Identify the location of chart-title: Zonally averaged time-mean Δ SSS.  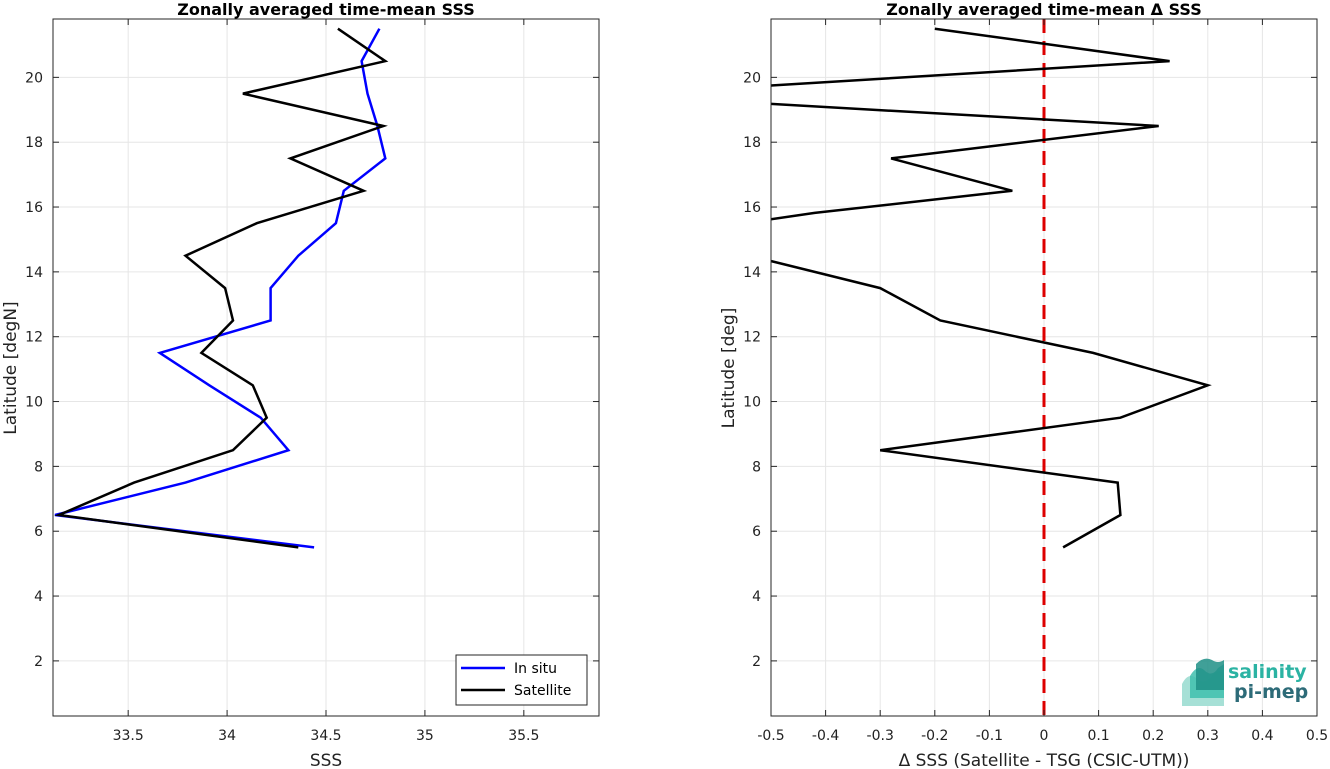
(1044, 9).